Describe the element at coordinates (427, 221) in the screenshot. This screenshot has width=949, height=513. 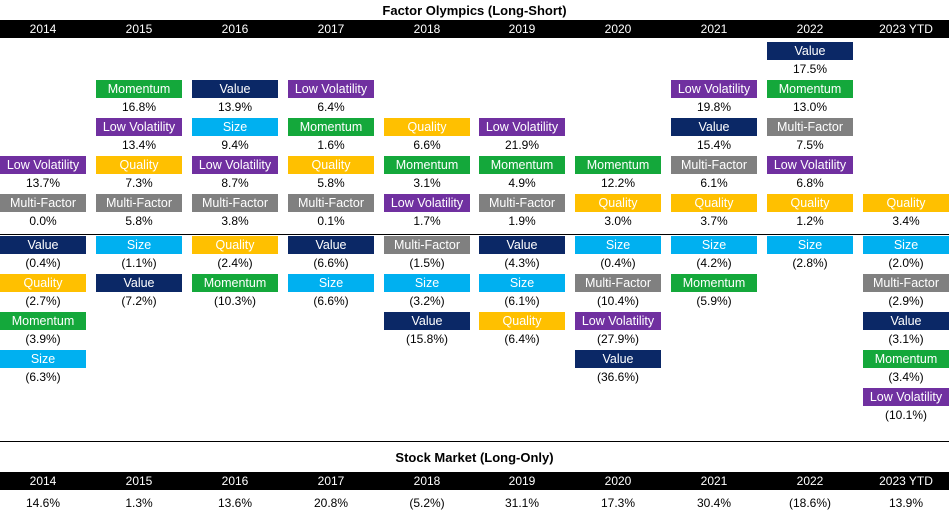
I see `factor-return: 1.7%` at that location.